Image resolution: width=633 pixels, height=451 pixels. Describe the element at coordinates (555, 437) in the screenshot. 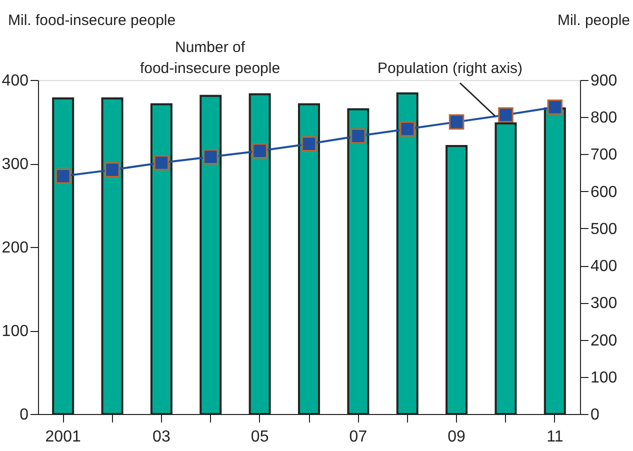

I see `x-tick-label: 11` at that location.